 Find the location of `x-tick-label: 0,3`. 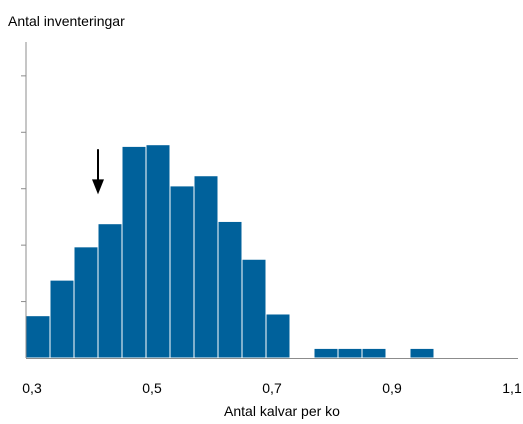

x-tick-label: 0,3 is located at coordinates (32, 388).